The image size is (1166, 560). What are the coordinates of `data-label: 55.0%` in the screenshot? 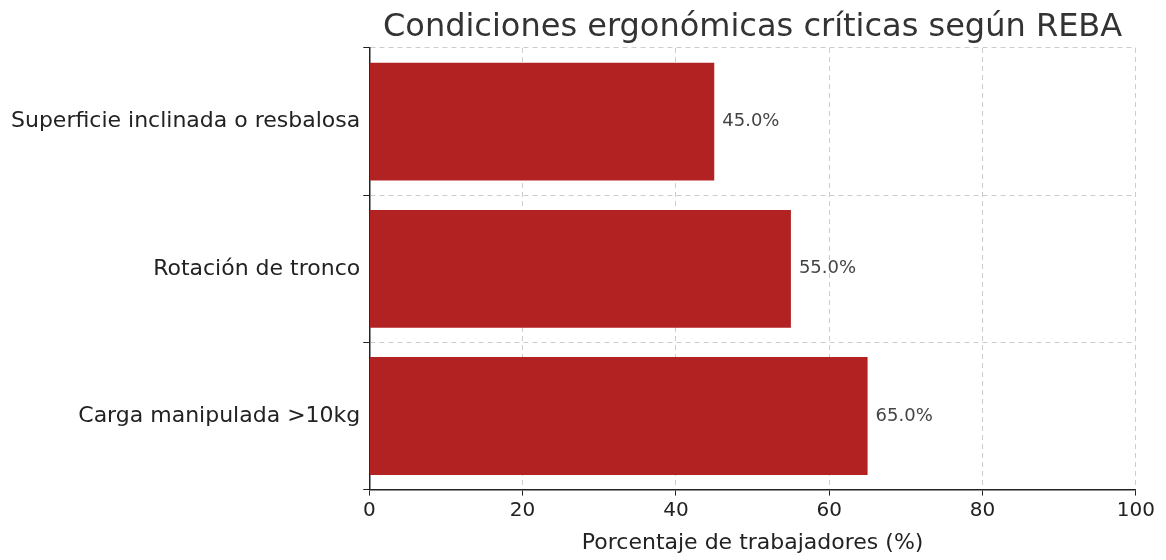 It's located at (827, 267).